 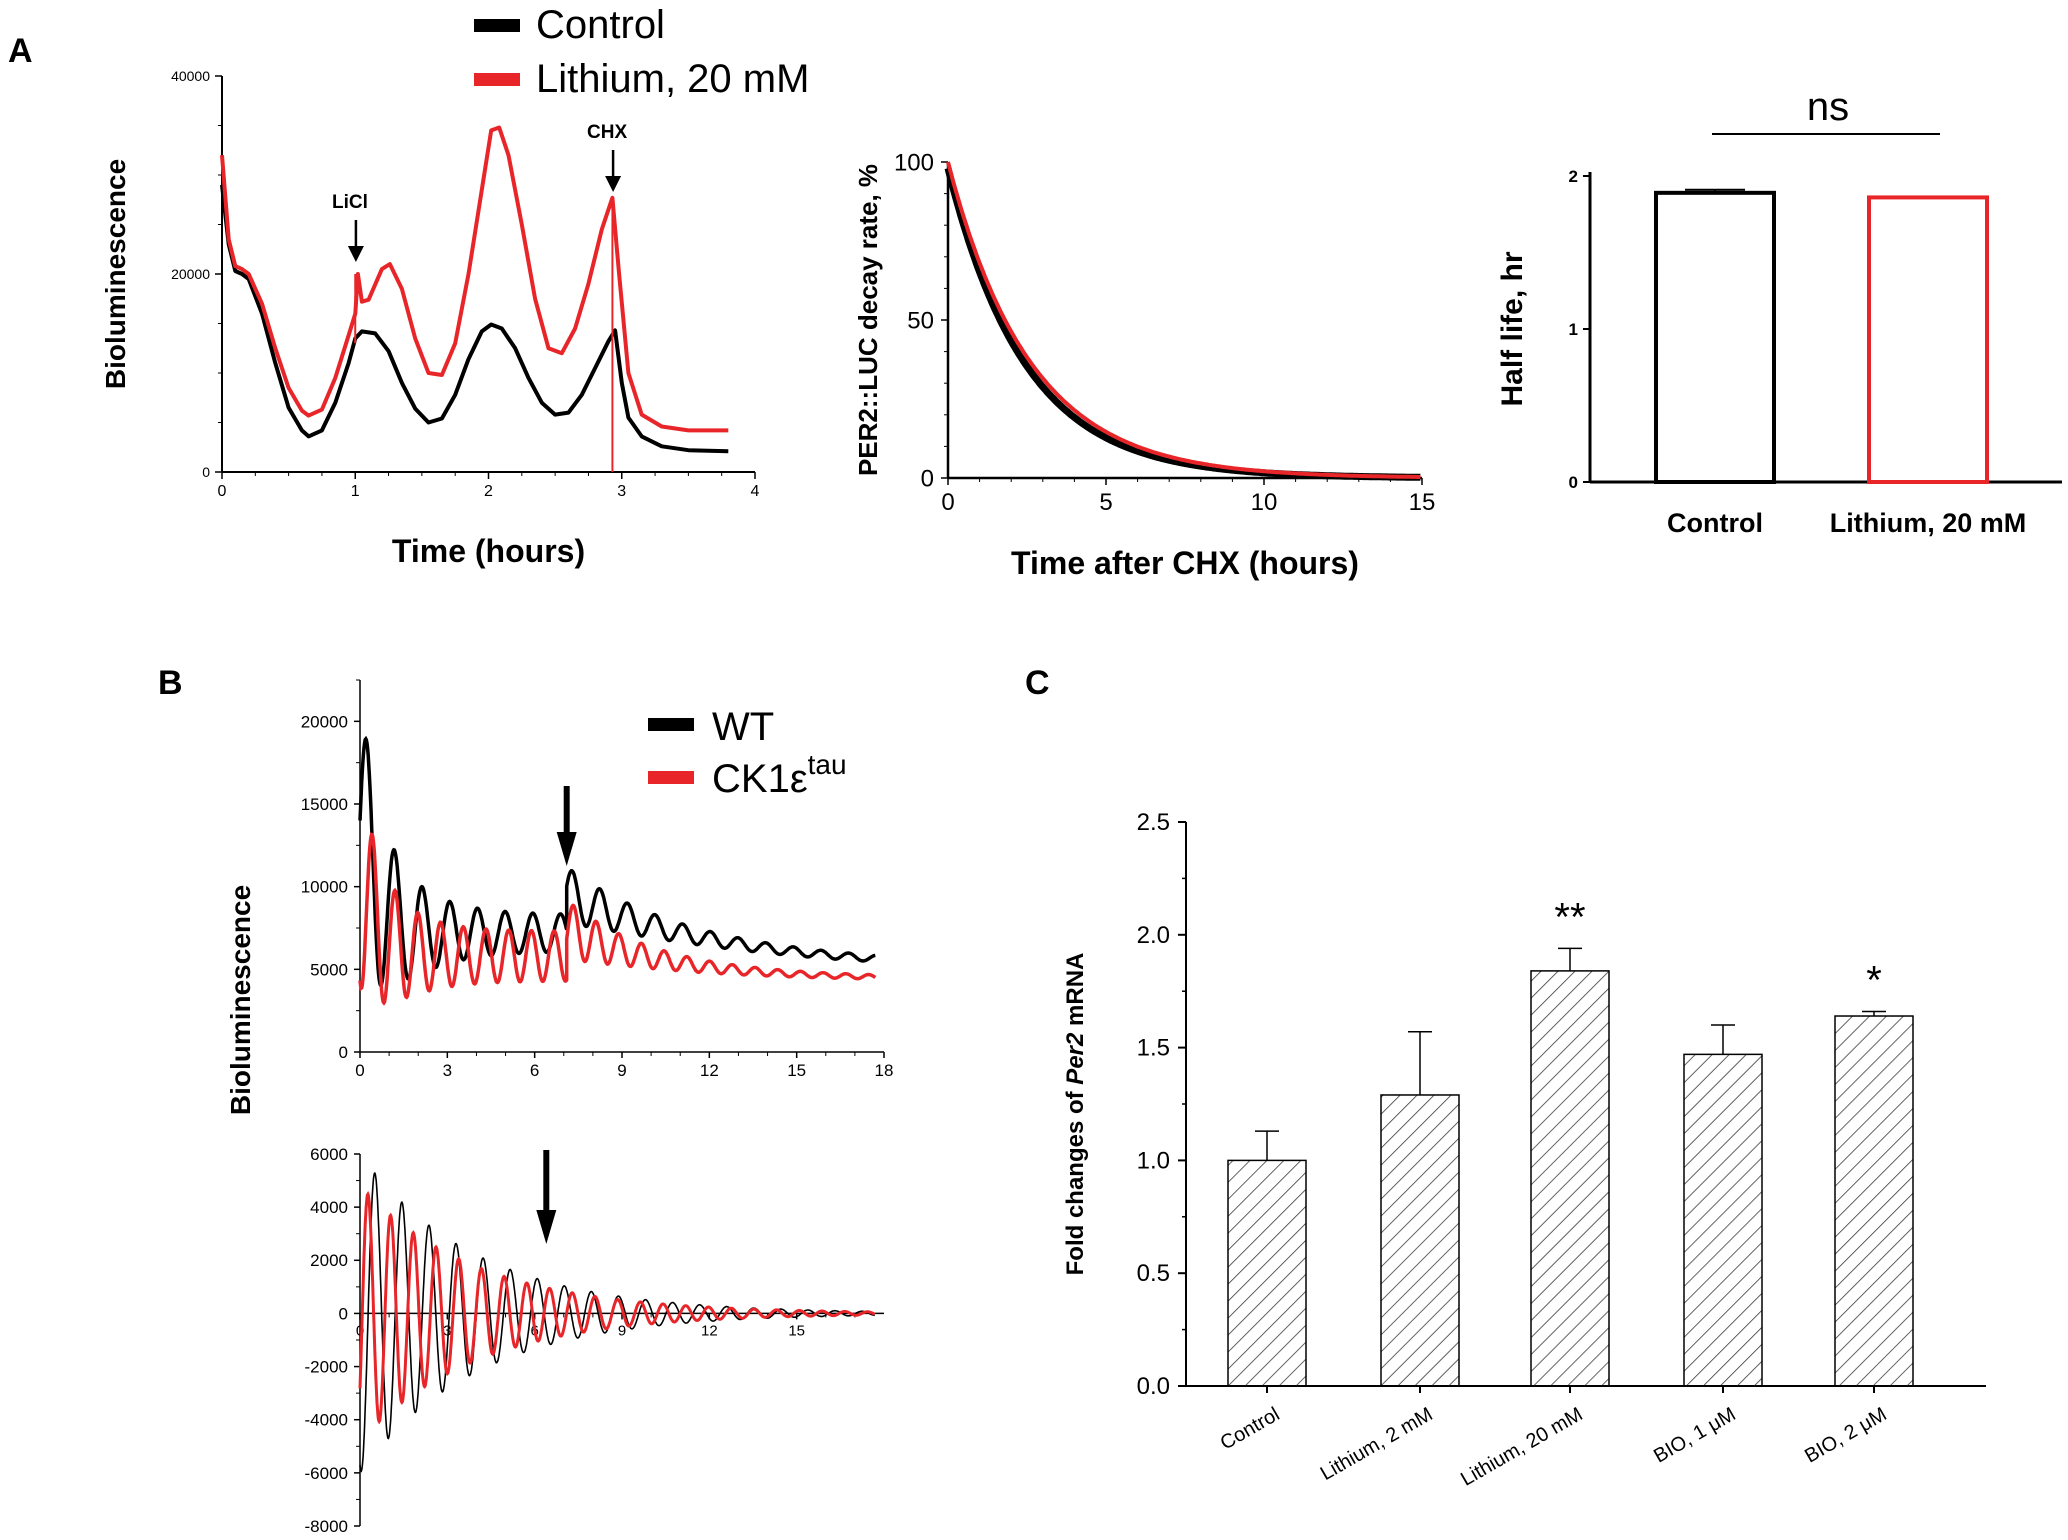 I want to click on x-tick-label: 5, so click(x=1105, y=502).